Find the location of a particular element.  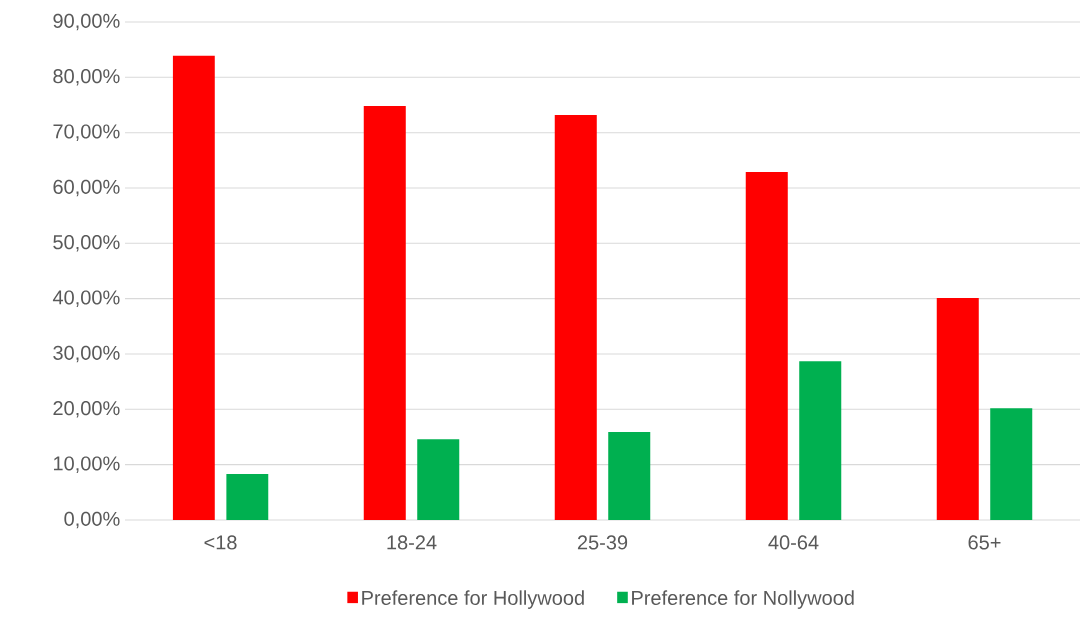

y-tick-label: 10,00% is located at coordinates (86, 464).